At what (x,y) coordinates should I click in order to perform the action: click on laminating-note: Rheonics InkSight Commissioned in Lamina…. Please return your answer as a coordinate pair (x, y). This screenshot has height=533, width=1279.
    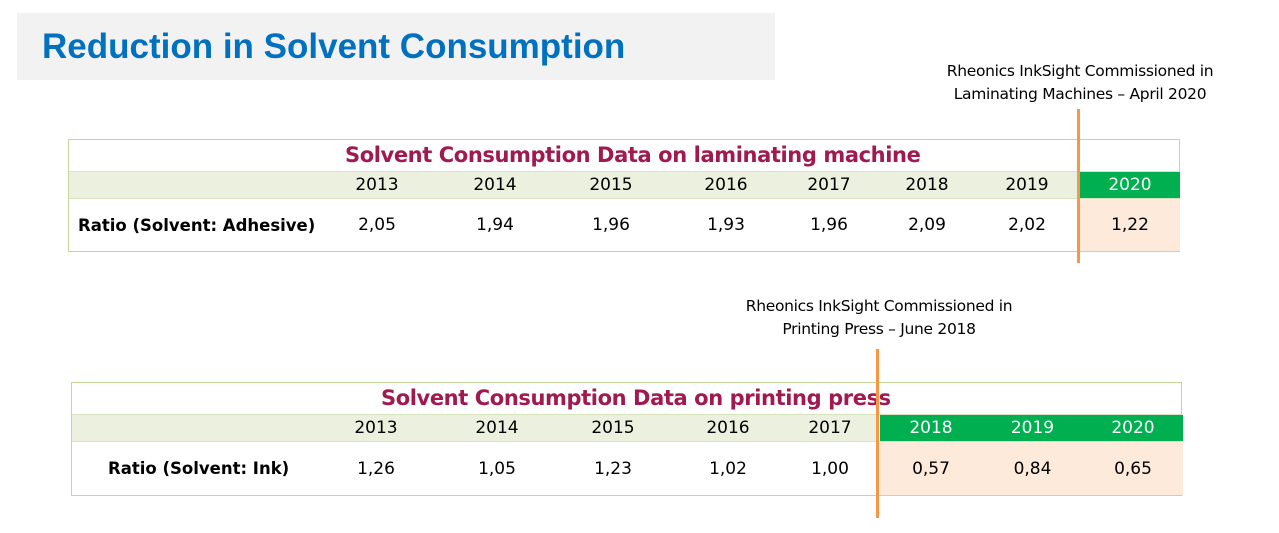
    Looking at the image, I should click on (1080, 83).